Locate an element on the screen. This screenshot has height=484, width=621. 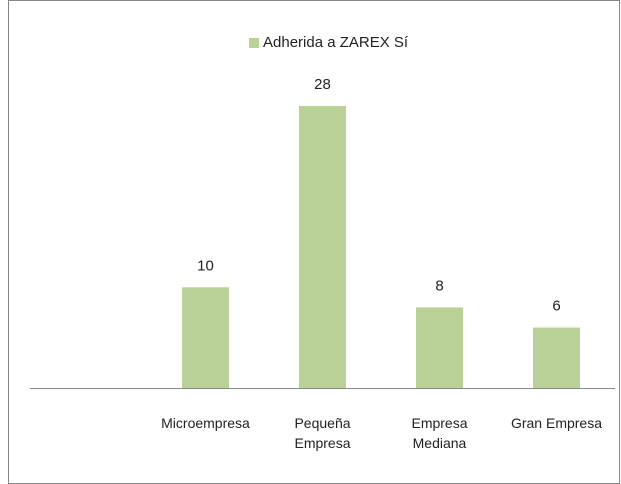
data-label: 8 is located at coordinates (439, 285).